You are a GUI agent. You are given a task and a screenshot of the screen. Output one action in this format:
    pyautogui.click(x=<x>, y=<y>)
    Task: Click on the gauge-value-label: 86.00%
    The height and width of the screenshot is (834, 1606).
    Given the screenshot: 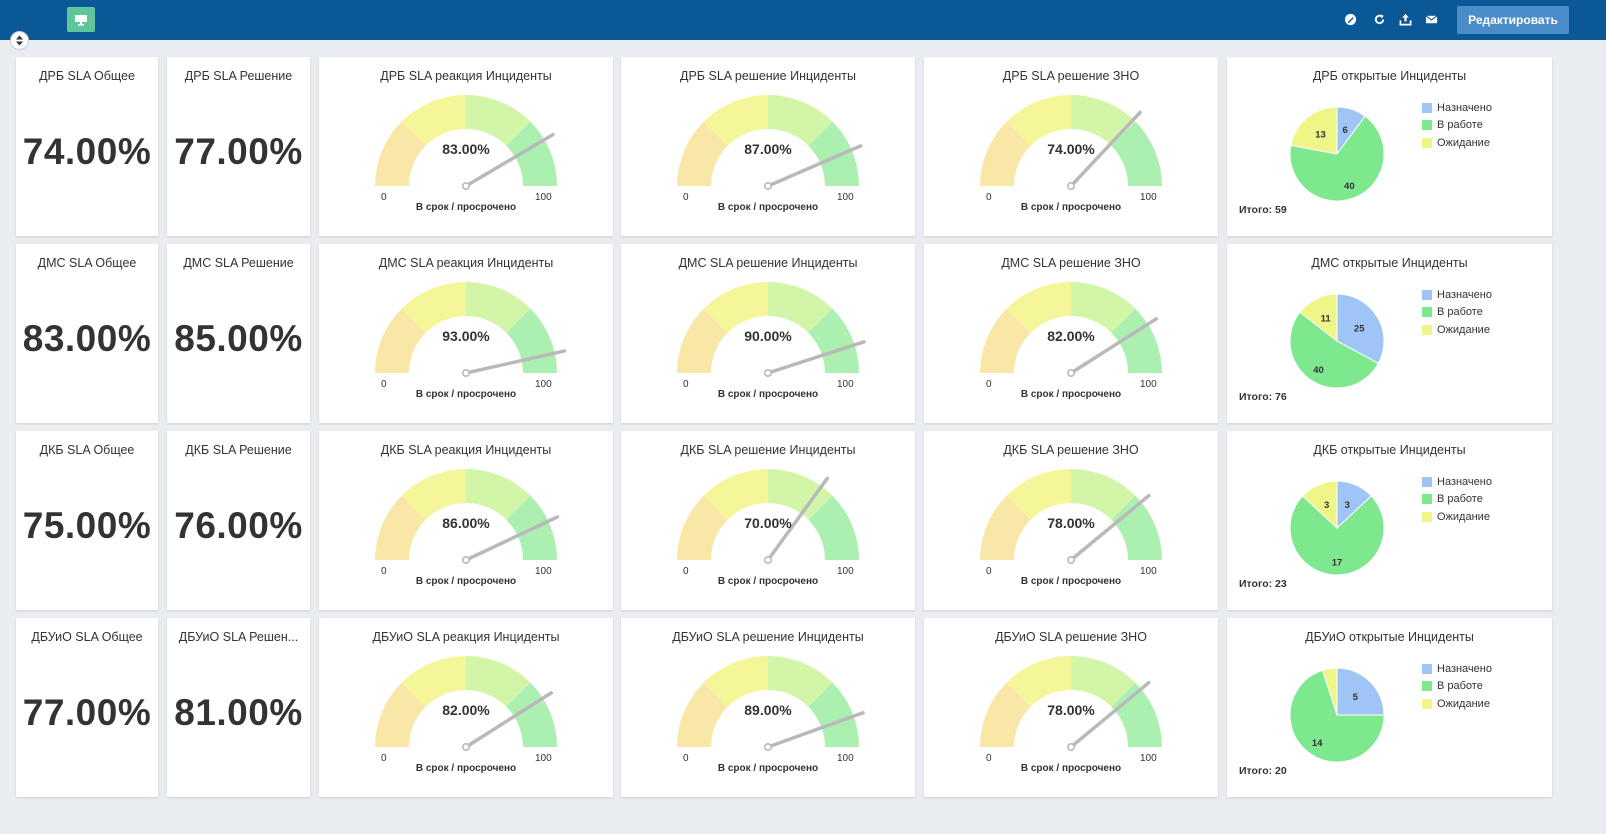 What is the action you would take?
    pyautogui.click(x=466, y=523)
    